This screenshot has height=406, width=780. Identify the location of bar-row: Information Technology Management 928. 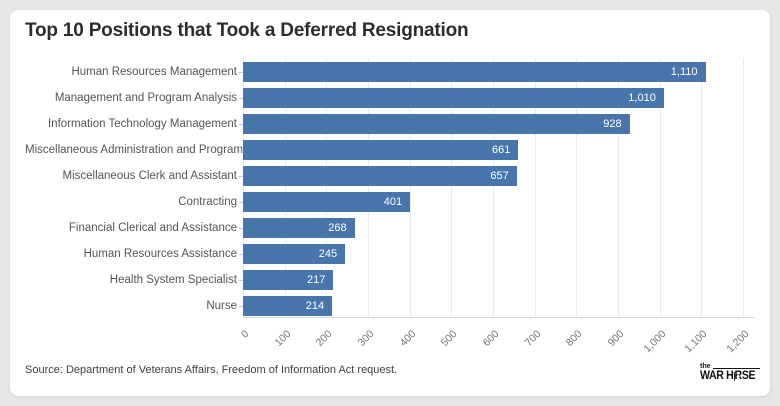
(397, 124).